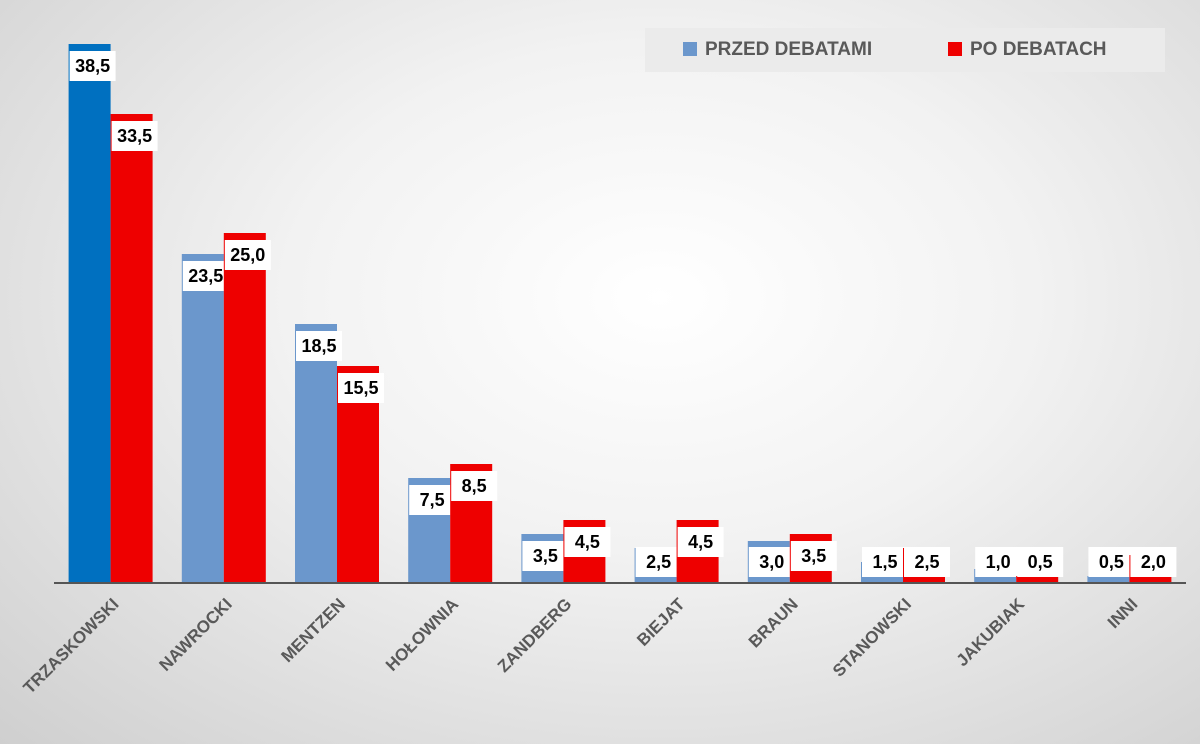  Describe the element at coordinates (71, 646) in the screenshot. I see `x-tick-label: TRZASKOWSKI` at that location.